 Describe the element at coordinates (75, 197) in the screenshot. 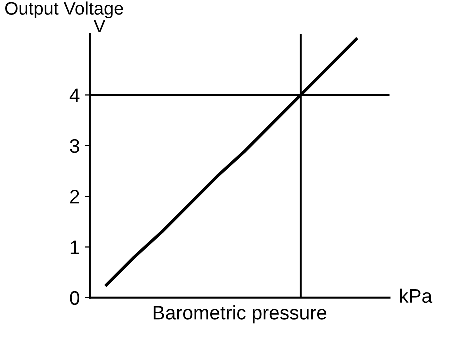

I see `y-tick-label: 2` at that location.